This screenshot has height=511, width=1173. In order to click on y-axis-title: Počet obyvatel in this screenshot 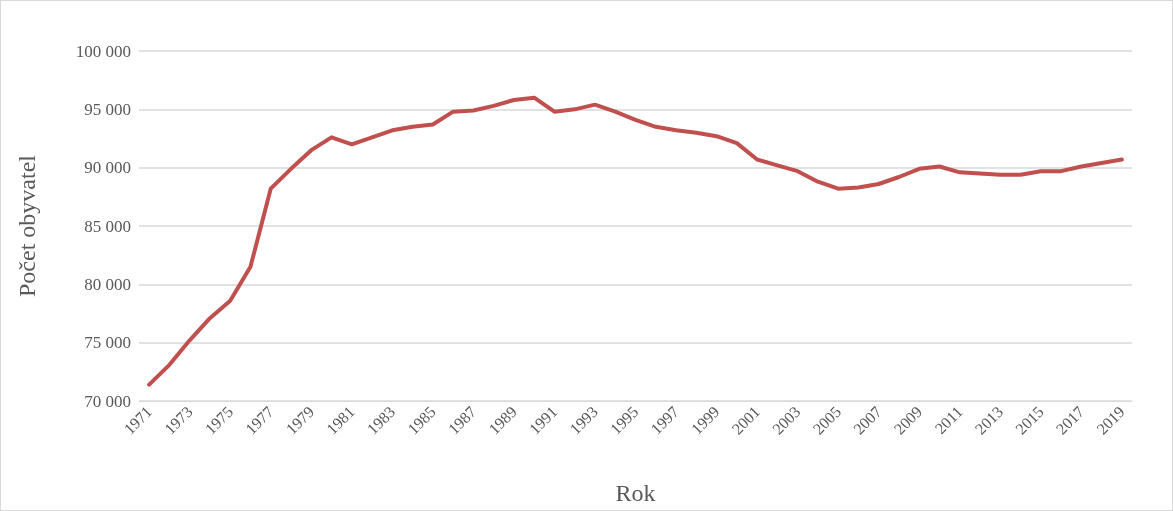, I will do `click(27, 225)`.